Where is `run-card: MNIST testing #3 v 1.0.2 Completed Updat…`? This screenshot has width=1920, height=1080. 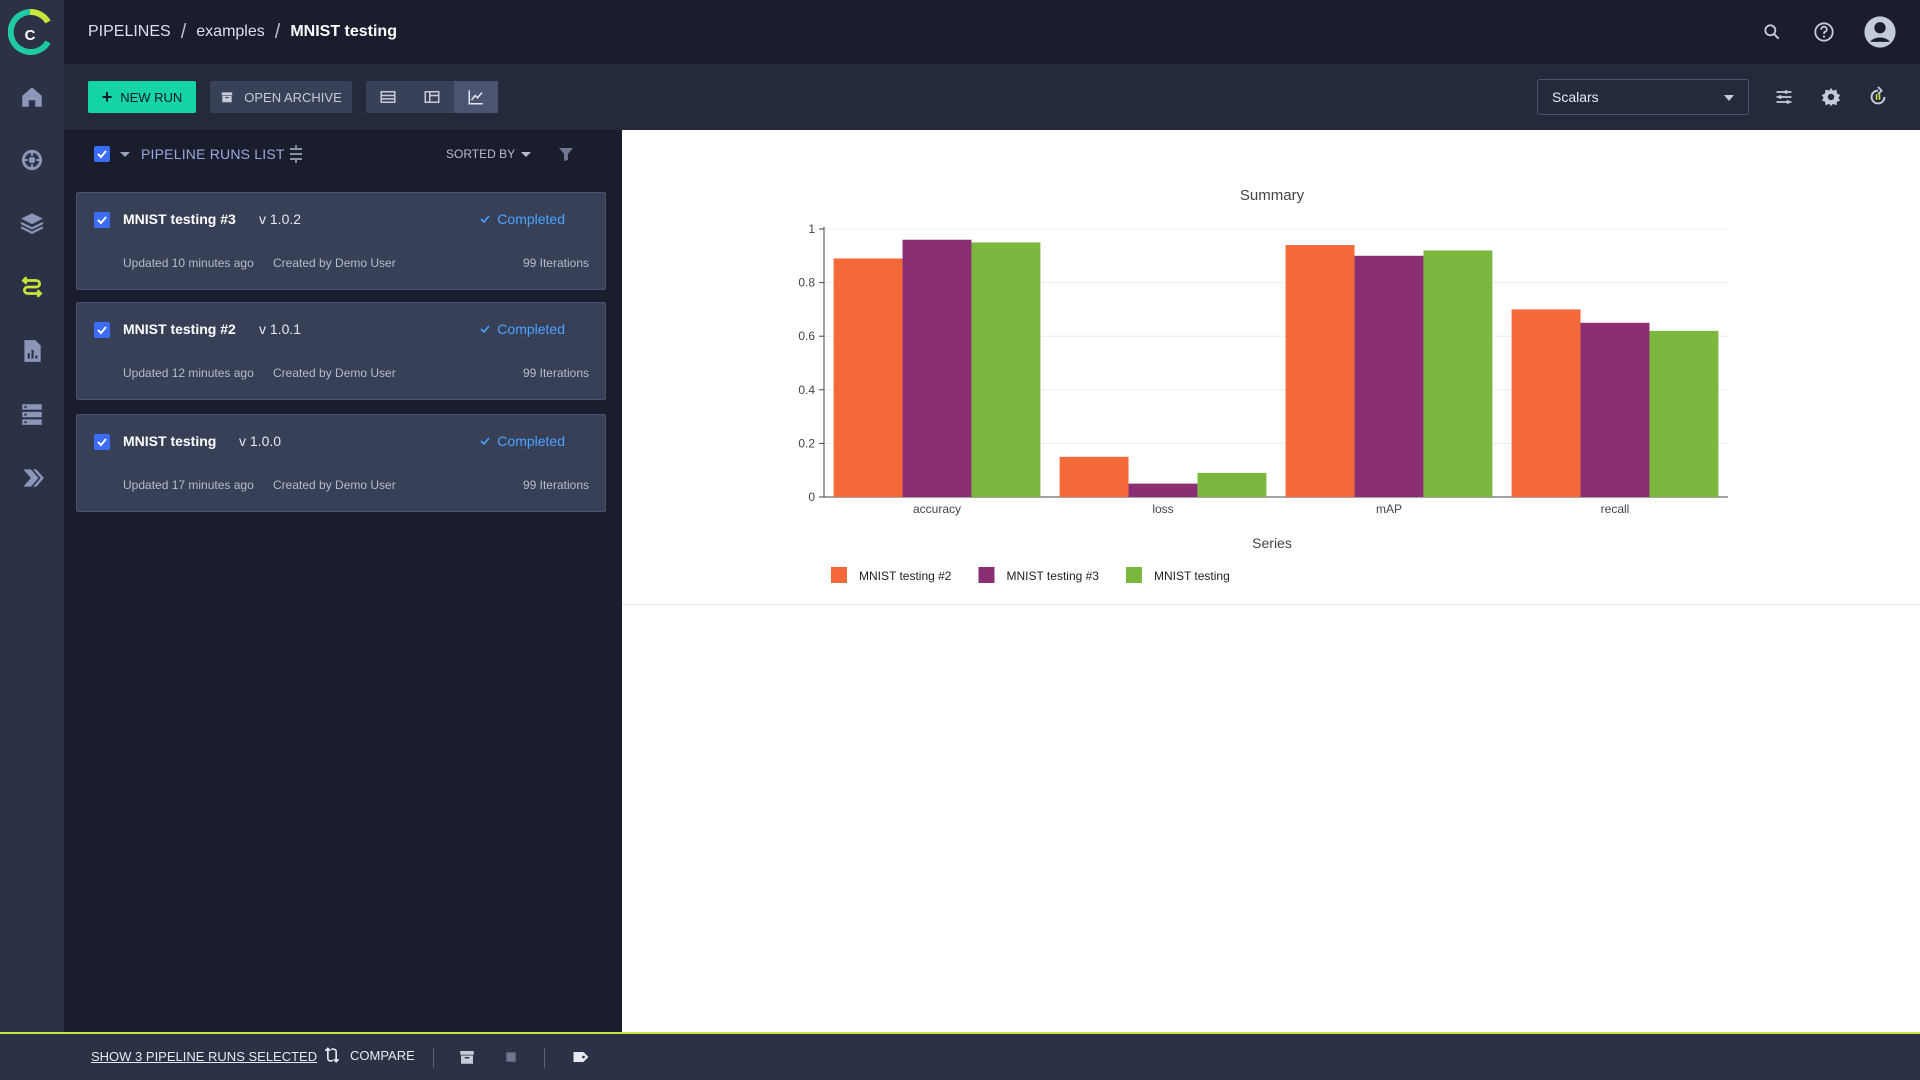 run-card: MNIST testing #3 v 1.0.2 Completed Updat… is located at coordinates (341, 241).